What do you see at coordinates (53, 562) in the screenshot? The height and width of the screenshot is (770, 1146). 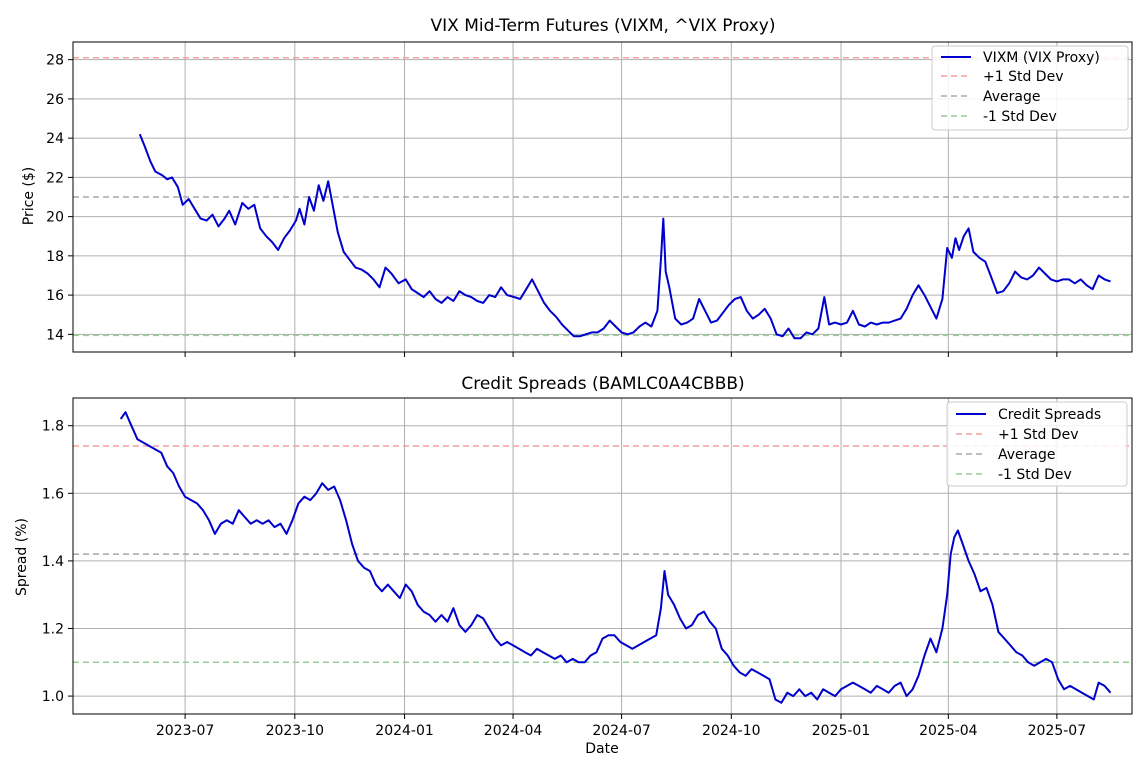 I see `y-tick-label: 1.4` at bounding box center [53, 562].